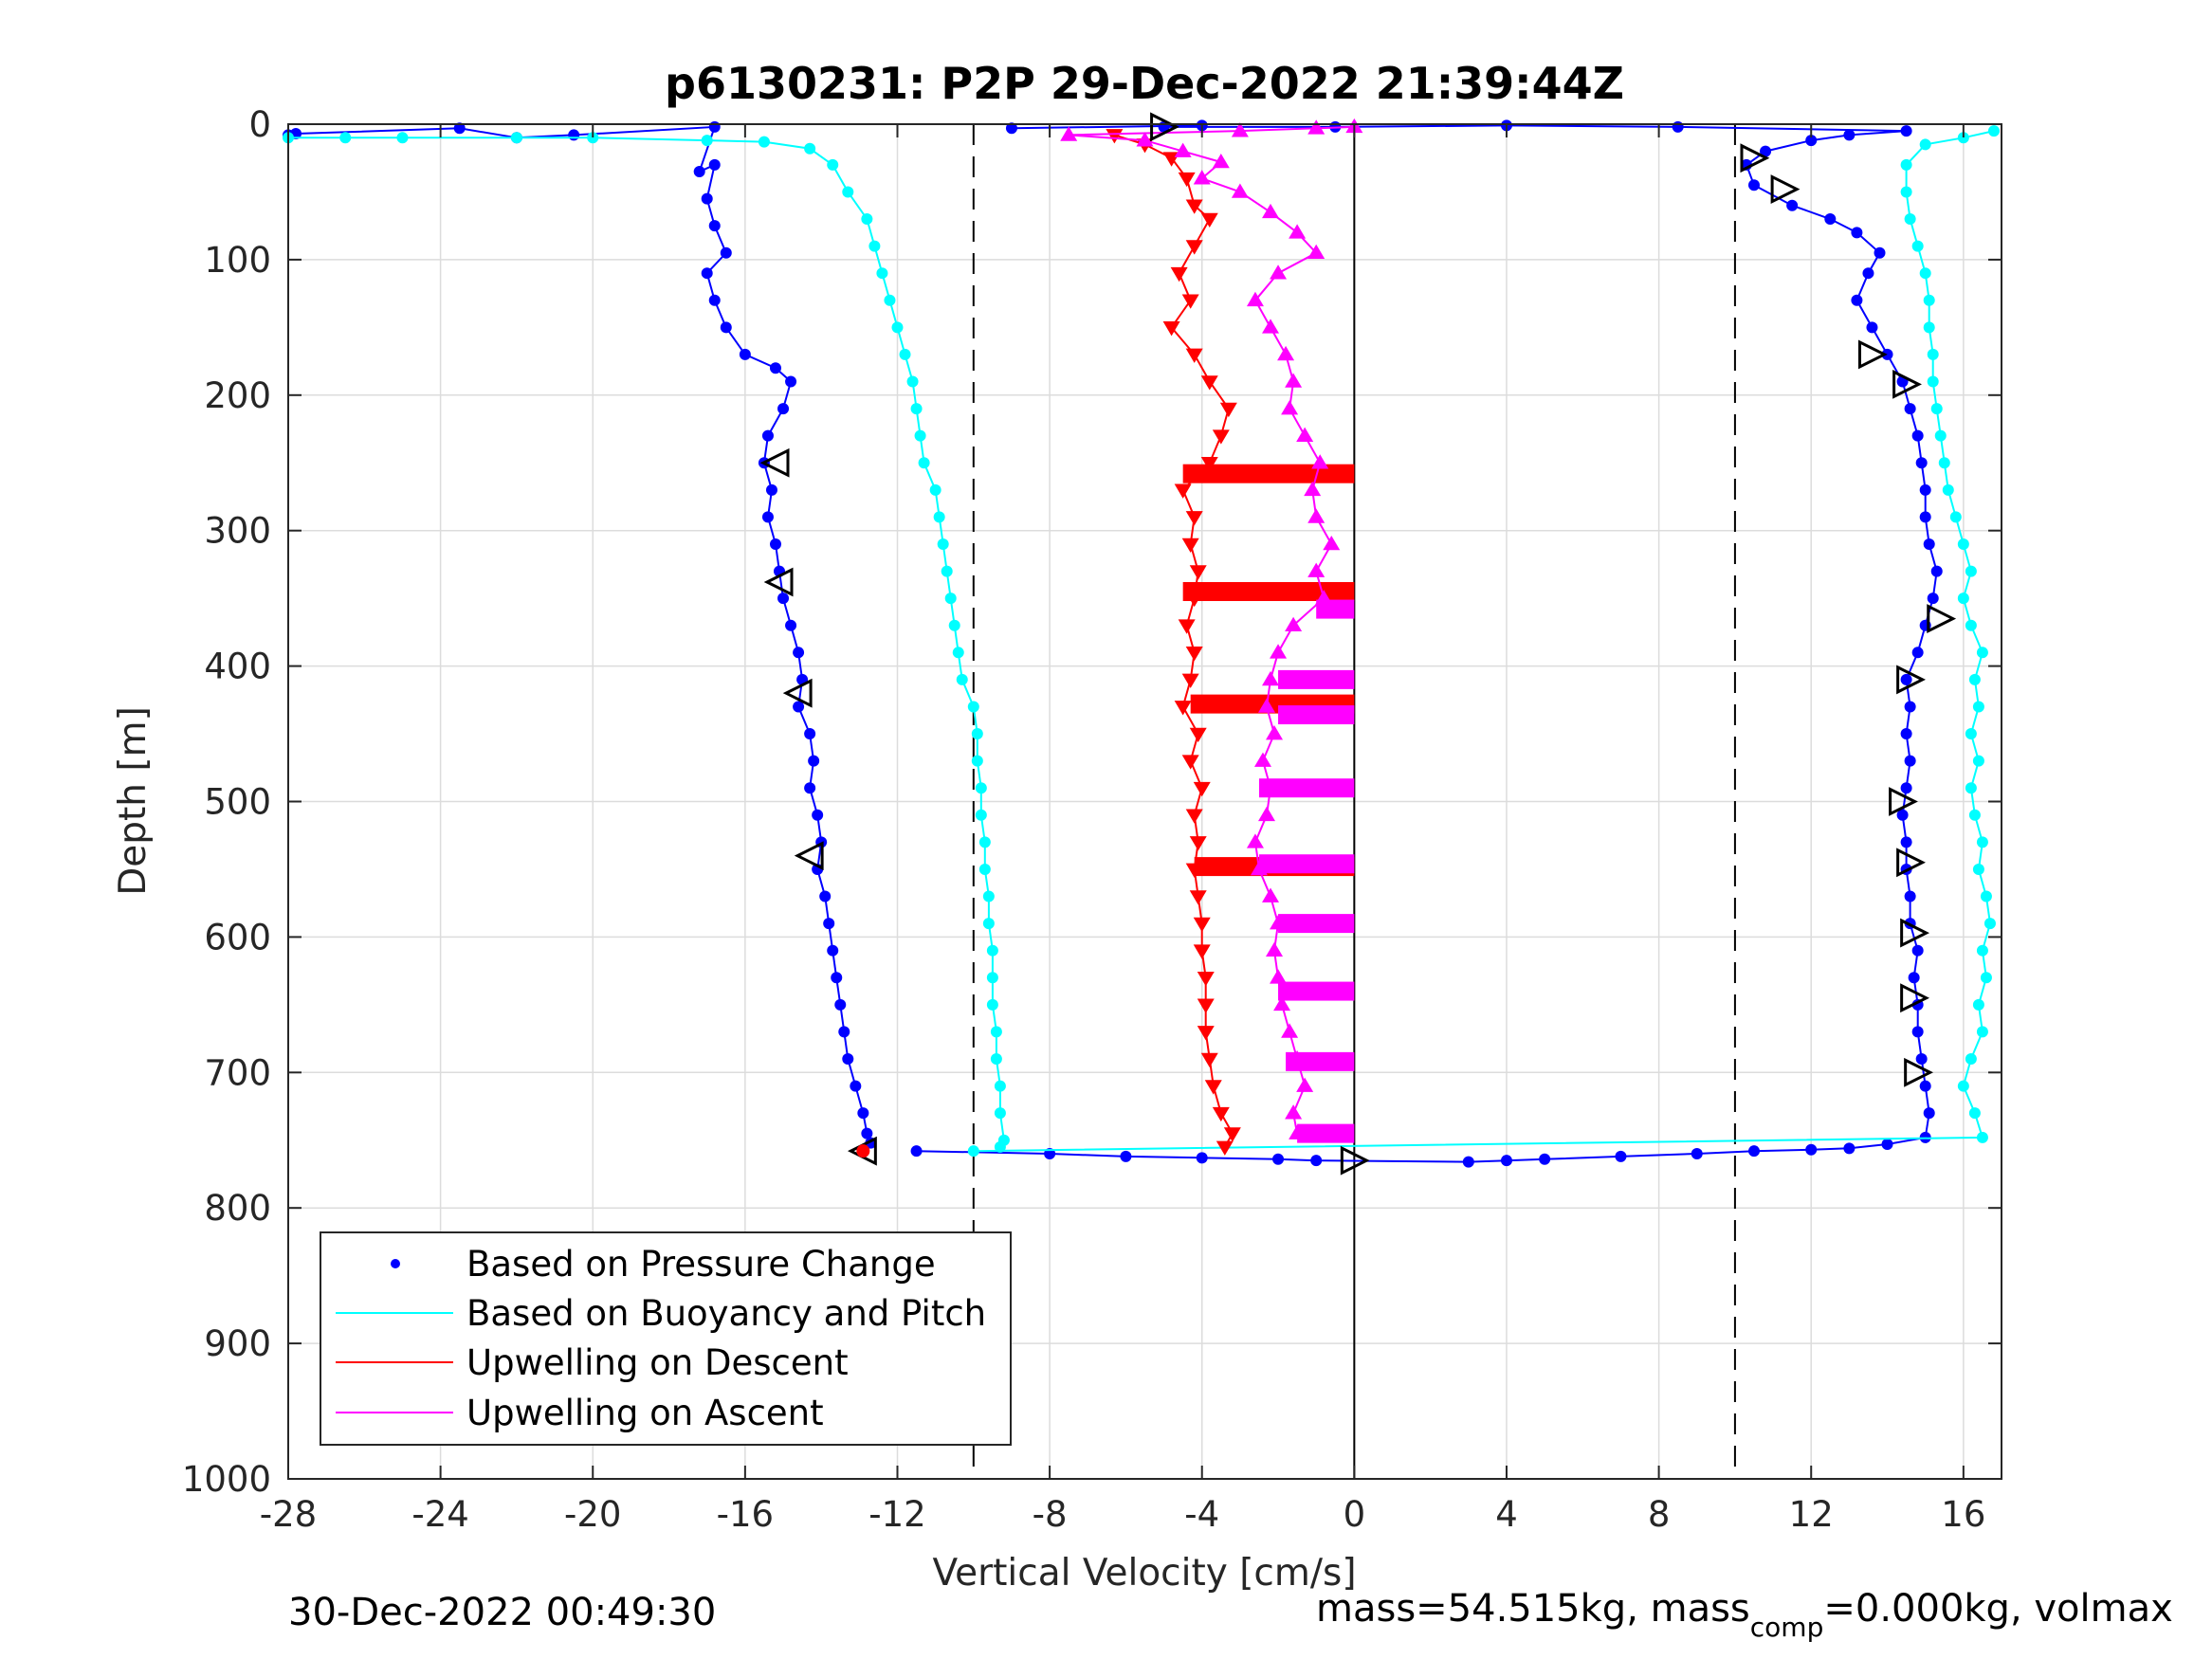  I want to click on x-axis-label: Vertical Velocity [cm/s], so click(1144, 1573).